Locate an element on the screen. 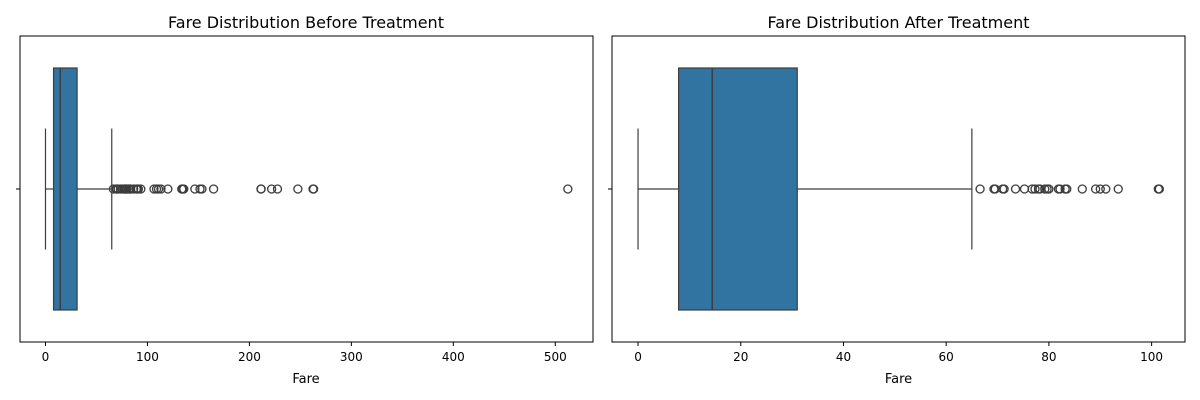  x-tick-label: 20 is located at coordinates (740, 357).